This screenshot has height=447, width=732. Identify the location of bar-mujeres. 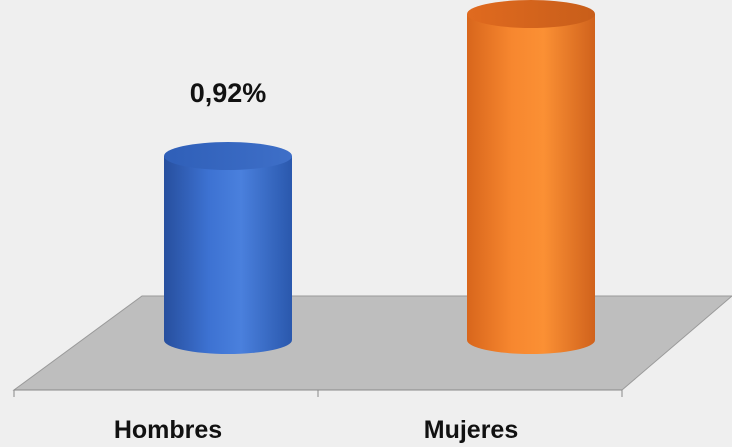
(531, 177).